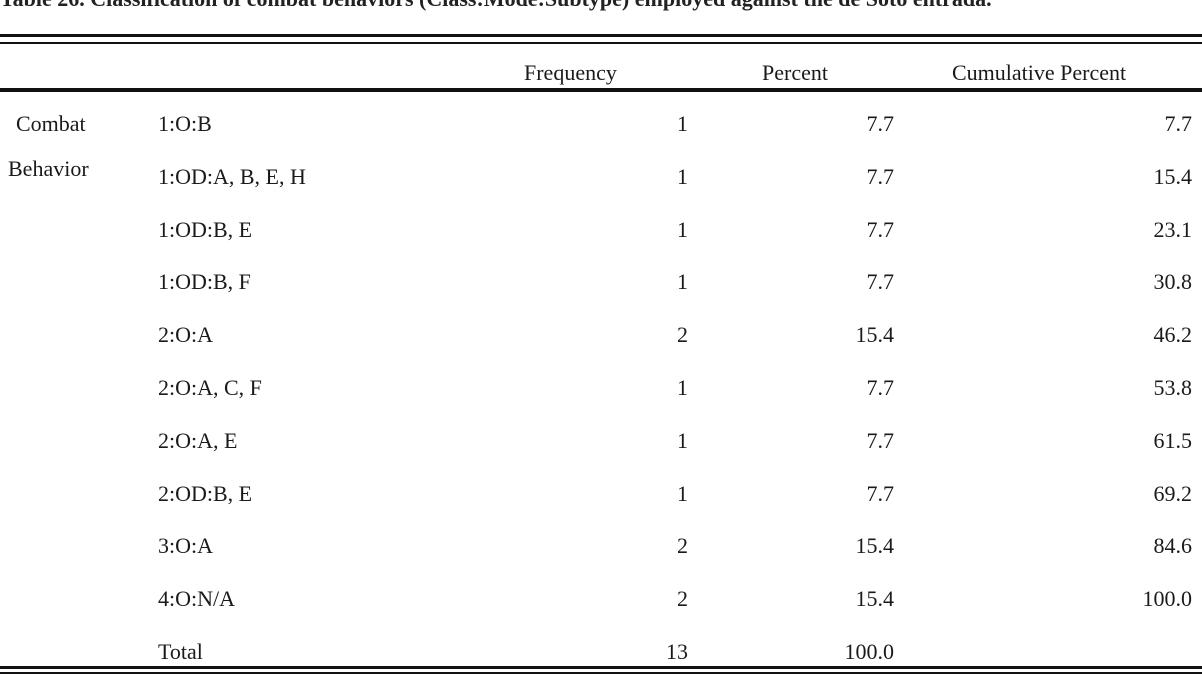  What do you see at coordinates (204, 281) in the screenshot?
I see `row-label: 1:OD:B, F` at bounding box center [204, 281].